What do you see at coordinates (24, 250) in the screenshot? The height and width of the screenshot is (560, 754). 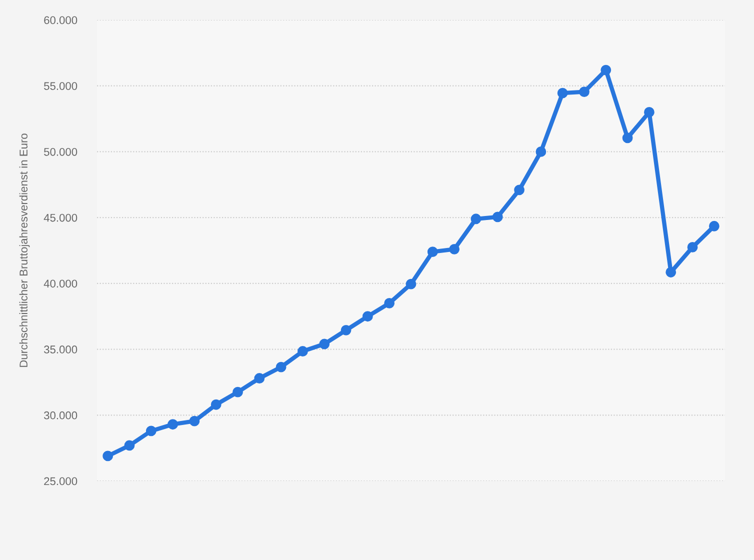 I see `y-axis-title: Durchschnittlicher Bruttojahresverdienst in Euro` at bounding box center [24, 250].